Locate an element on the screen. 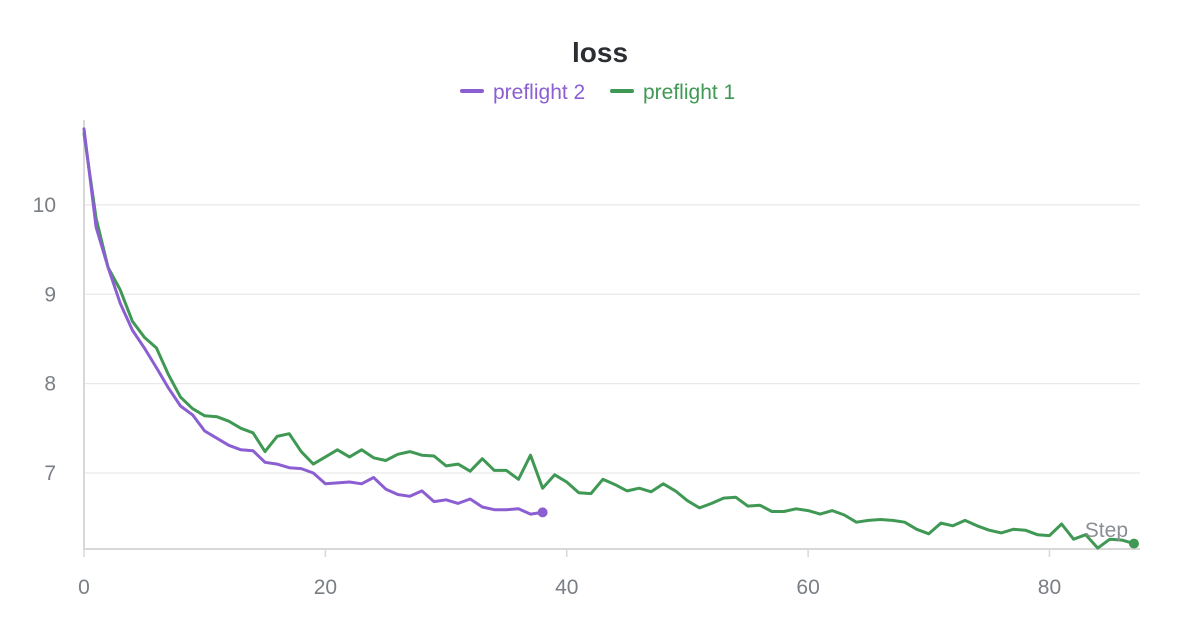 The image size is (1200, 630). x-tick-label: 60 is located at coordinates (807, 587).